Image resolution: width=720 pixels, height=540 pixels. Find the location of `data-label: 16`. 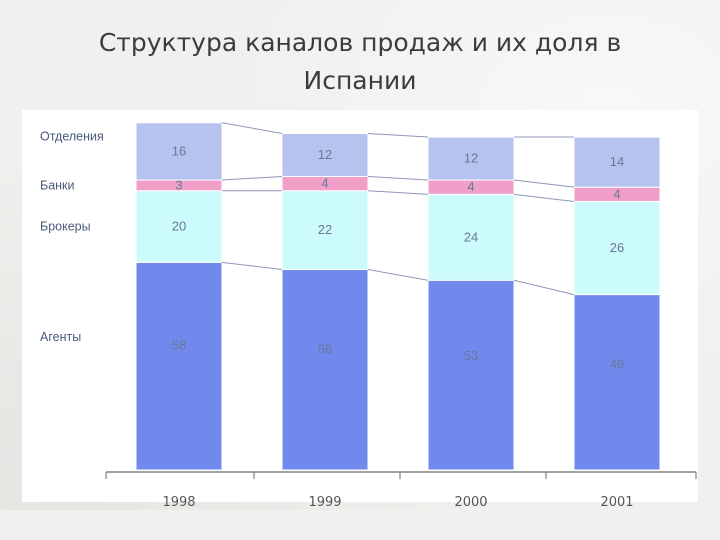

data-label: 16 is located at coordinates (179, 150).